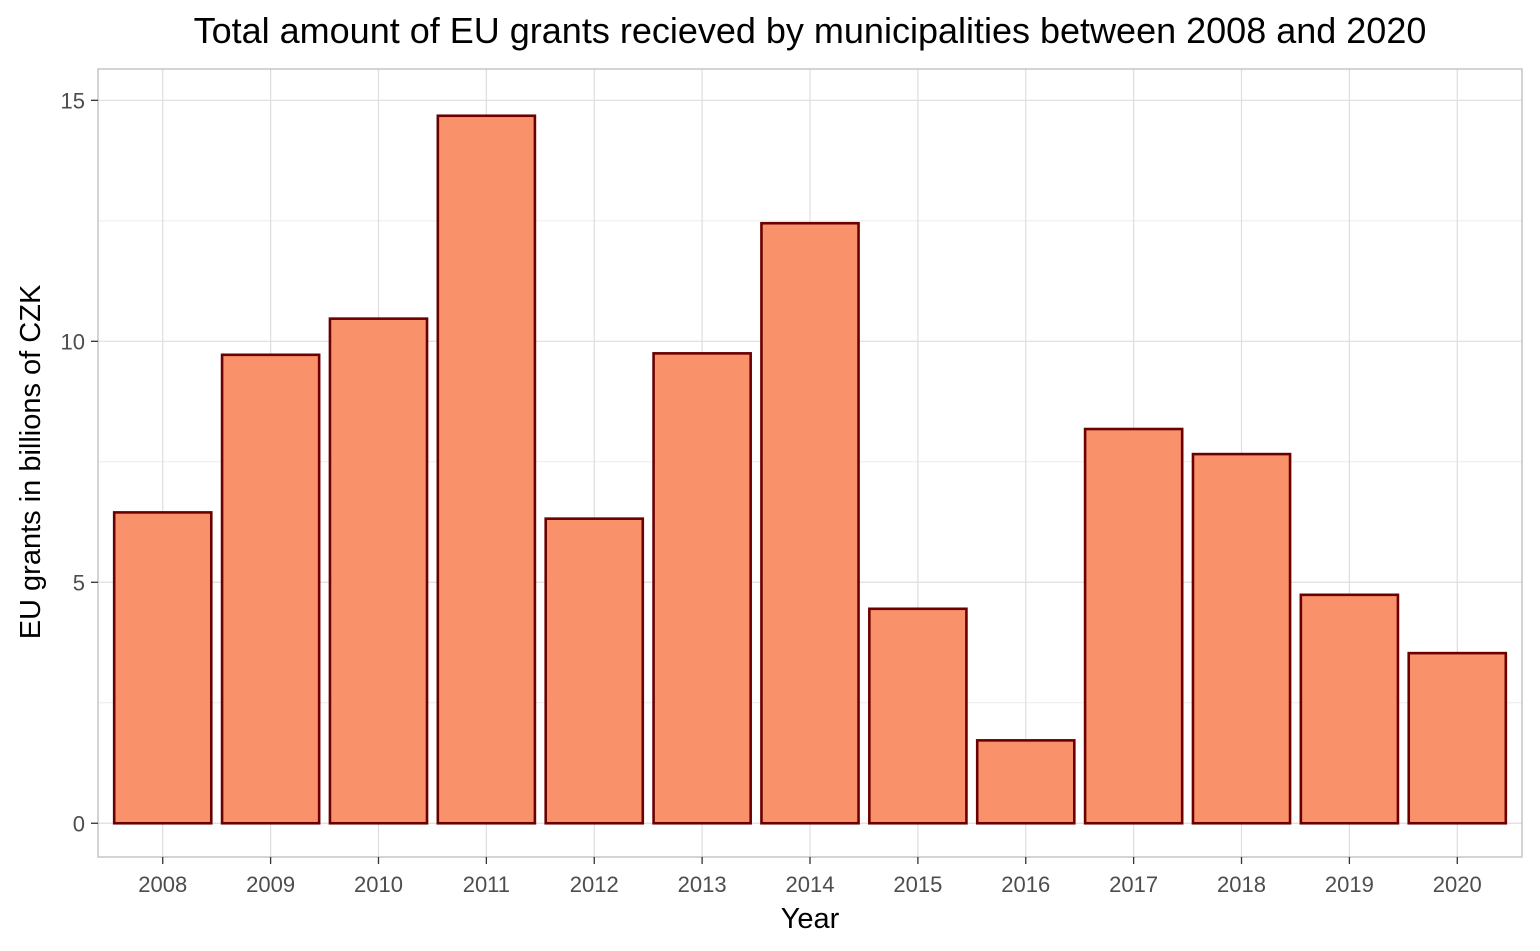 The width and height of the screenshot is (1540, 951). I want to click on bar-2020, so click(1457, 738).